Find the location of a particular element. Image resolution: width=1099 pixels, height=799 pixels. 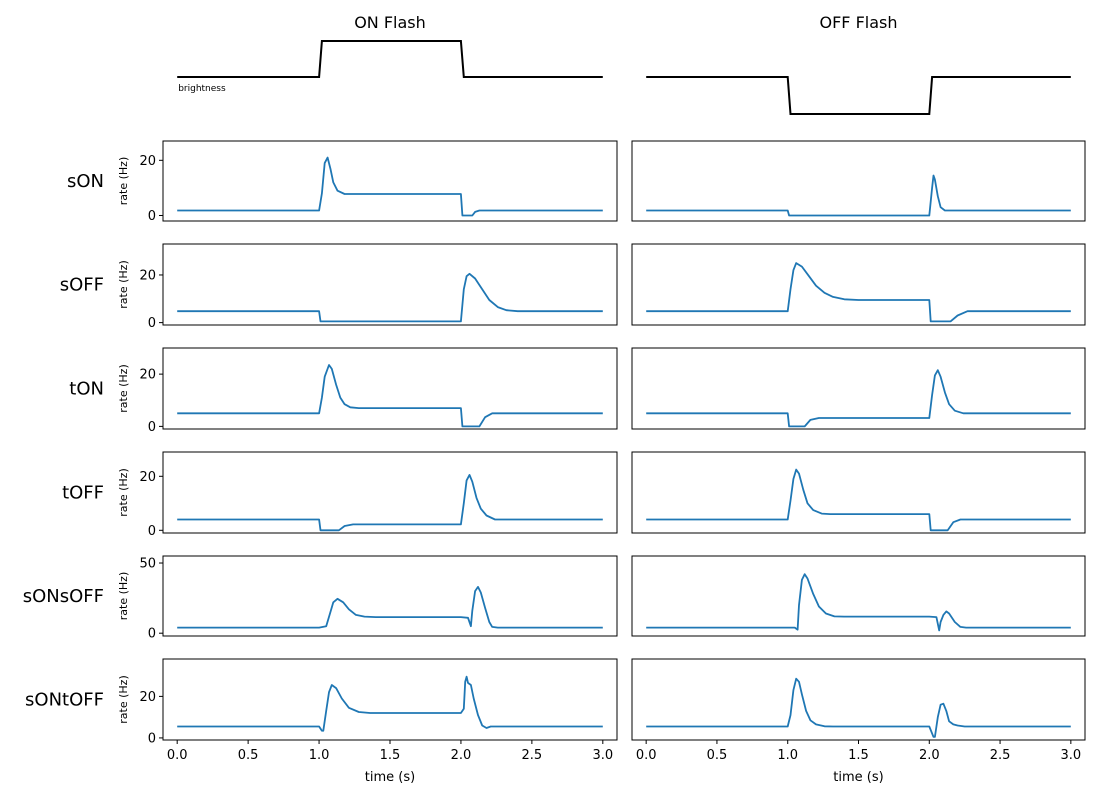

response-line-sOFF-on is located at coordinates (390, 297).